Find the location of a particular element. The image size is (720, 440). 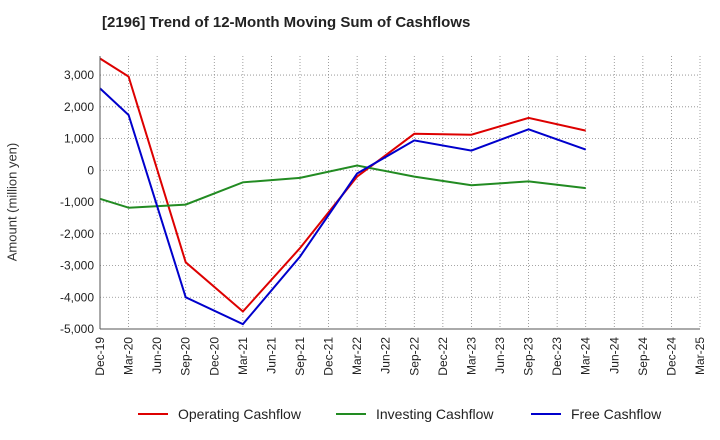

x-tick-label: Sep-20 is located at coordinates (186, 356).